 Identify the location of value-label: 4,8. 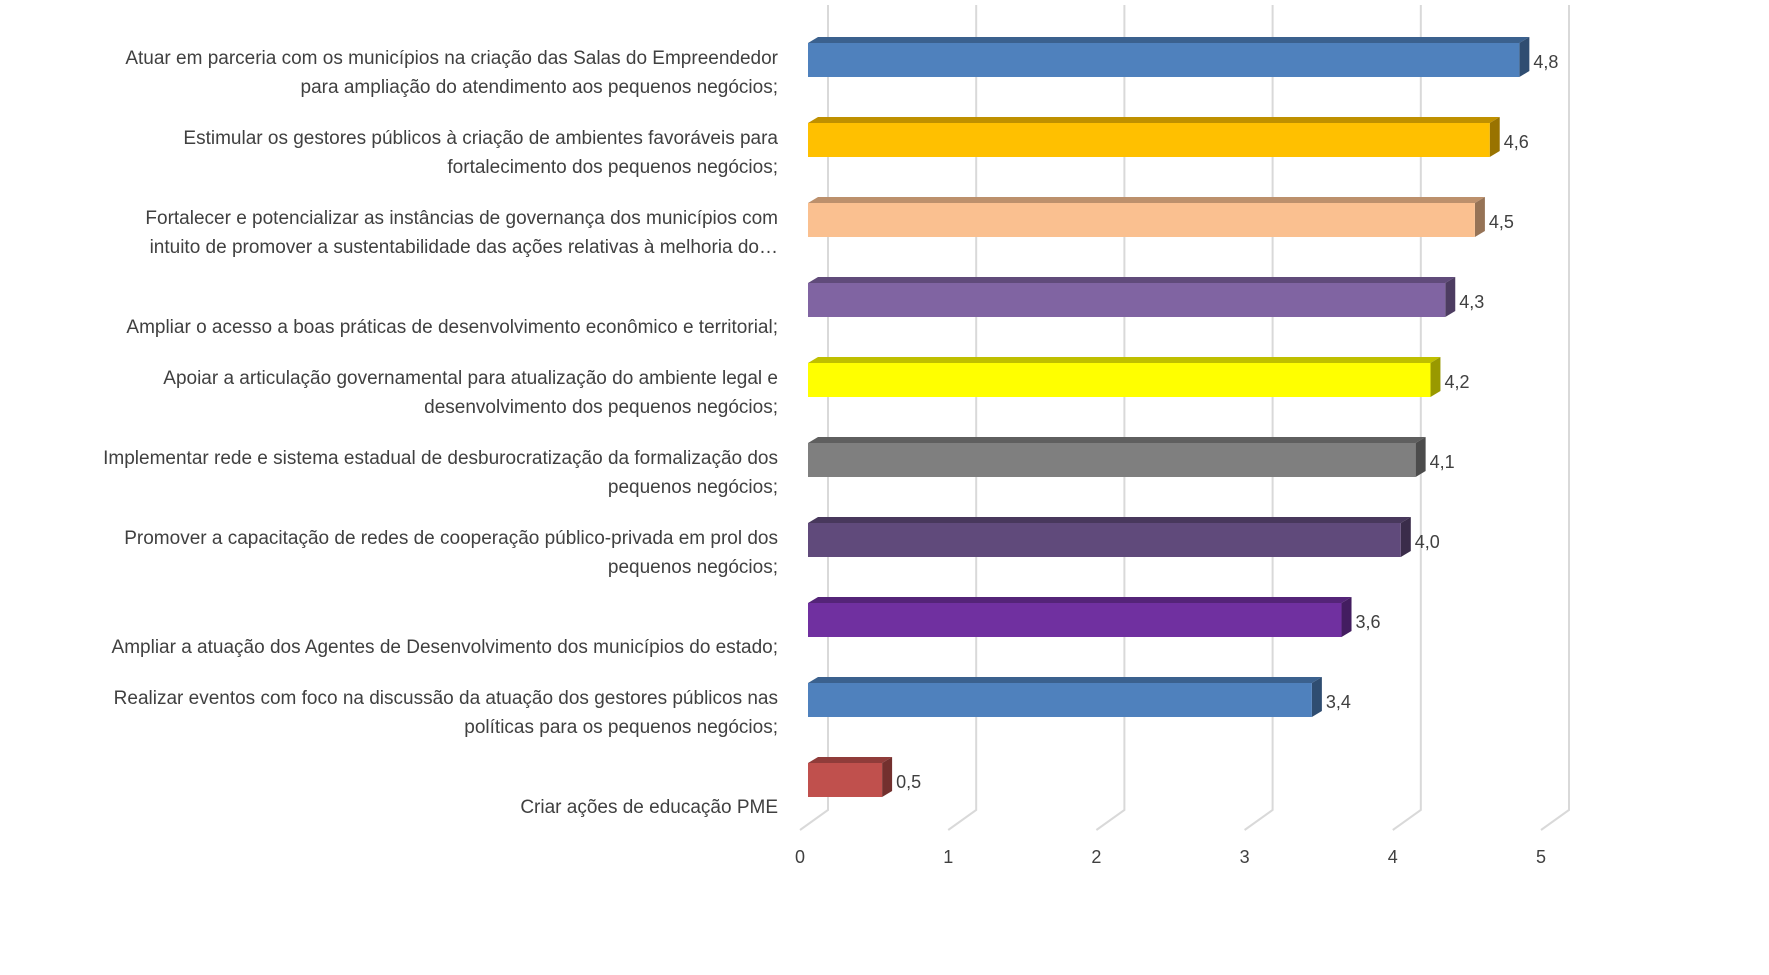
(1545, 62).